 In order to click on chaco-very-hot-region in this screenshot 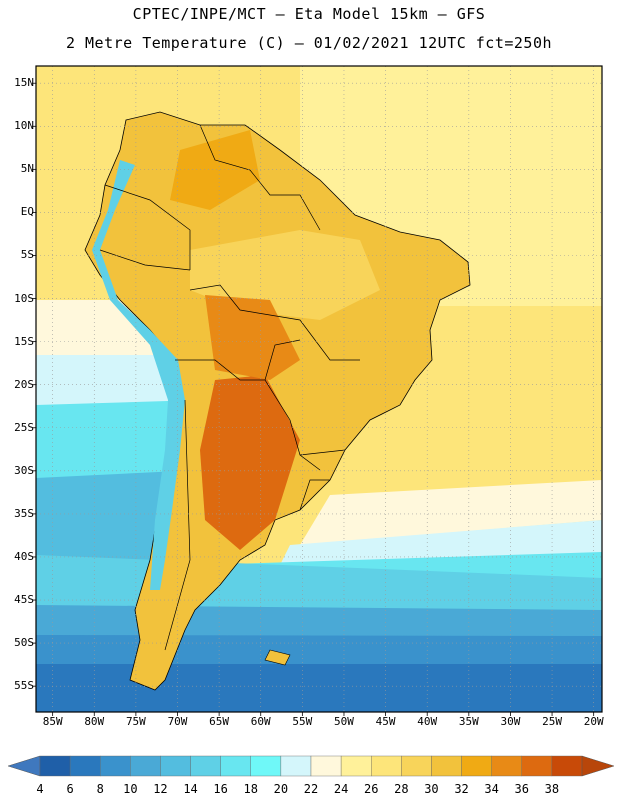, I will do `click(250, 462)`.